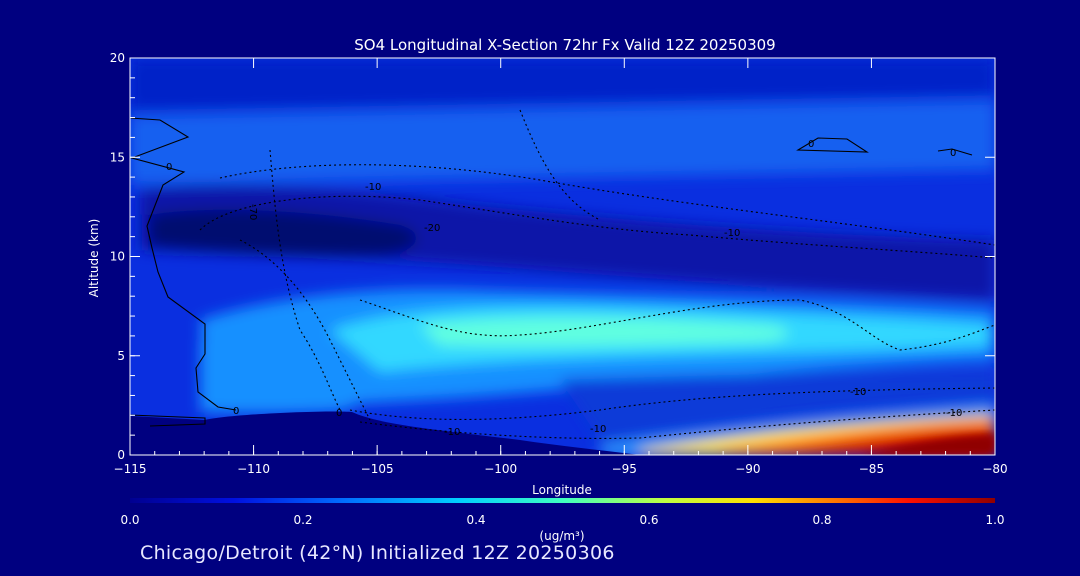 This screenshot has height=576, width=1080. What do you see at coordinates (994, 469) in the screenshot?
I see `x-tick-label: −80` at bounding box center [994, 469].